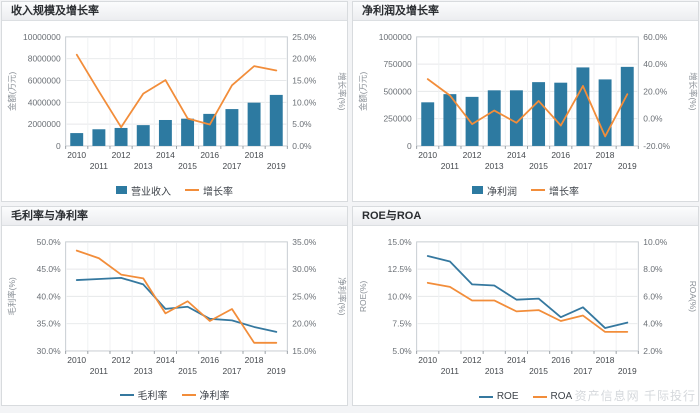 Image resolution: width=700 pixels, height=413 pixels. Describe the element at coordinates (653, 269) in the screenshot. I see `svg-text: 8.0%` at that location.